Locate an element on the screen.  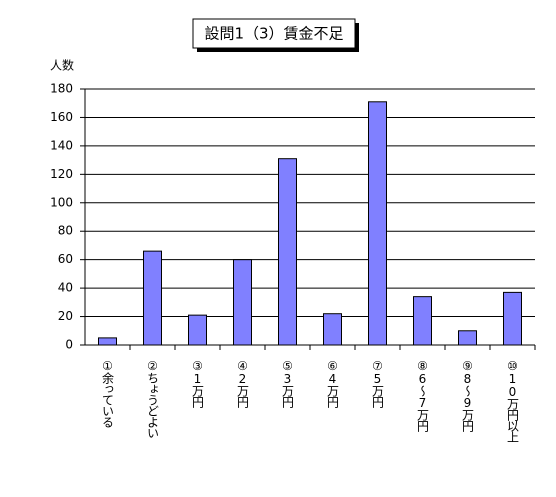
x-tick-label: ②ちょうどよい is located at coordinates (153, 398).